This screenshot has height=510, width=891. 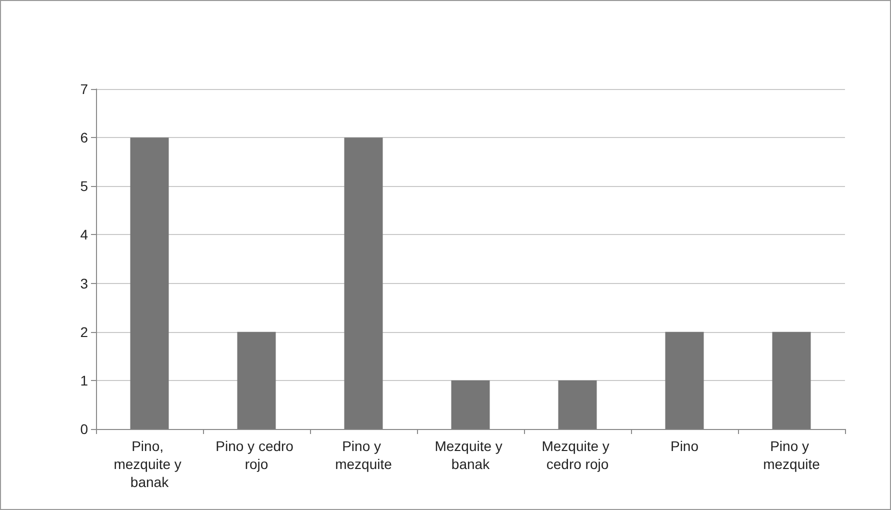 What do you see at coordinates (84, 138) in the screenshot?
I see `y-tick-label: 6` at bounding box center [84, 138].